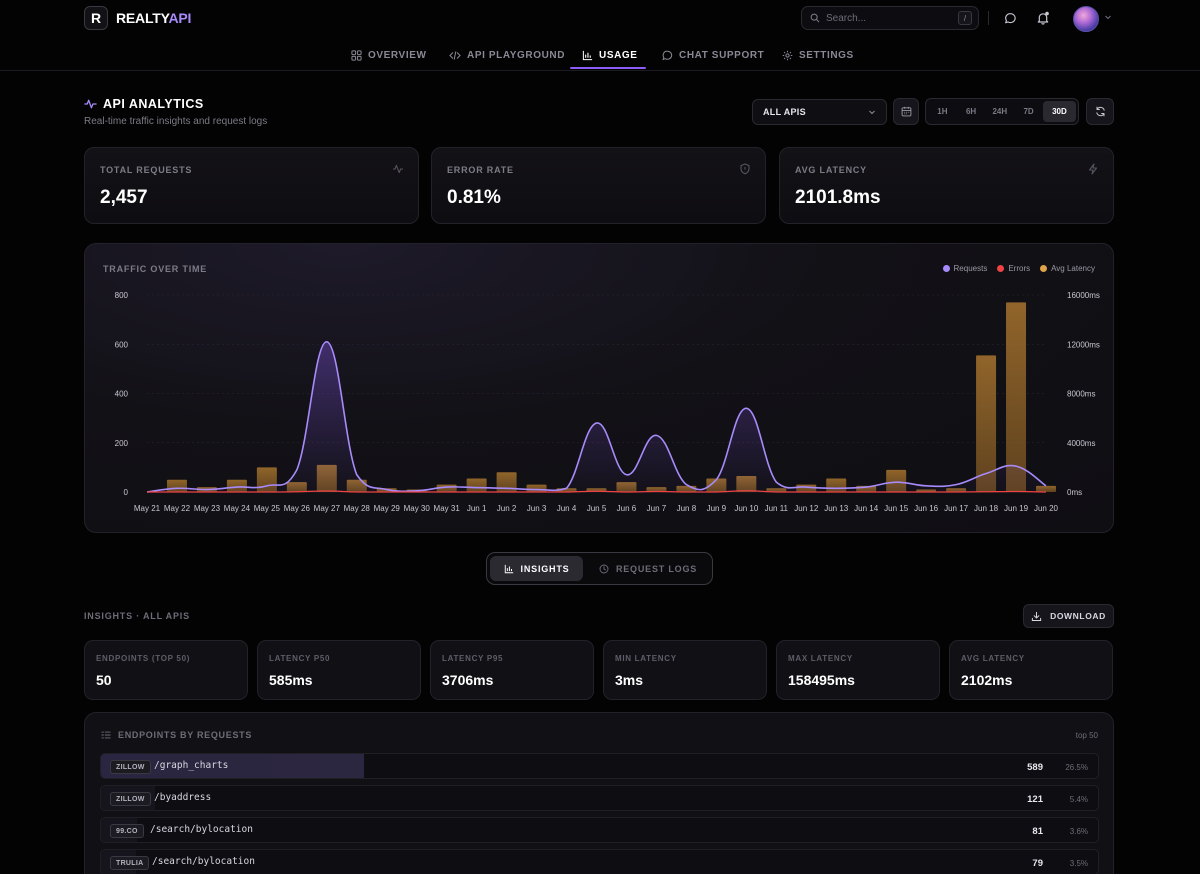 Image resolution: width=1200 pixels, height=874 pixels. I want to click on stat-latency-p50: LATENCY P50 585ms, so click(339, 670).